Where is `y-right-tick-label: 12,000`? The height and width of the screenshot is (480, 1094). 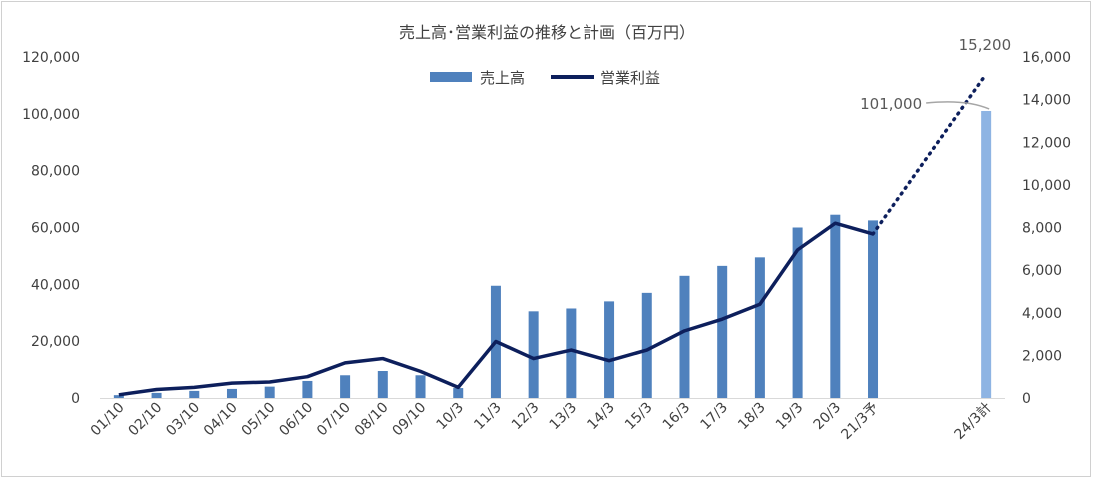 y-right-tick-label: 12,000 is located at coordinates (1046, 143).